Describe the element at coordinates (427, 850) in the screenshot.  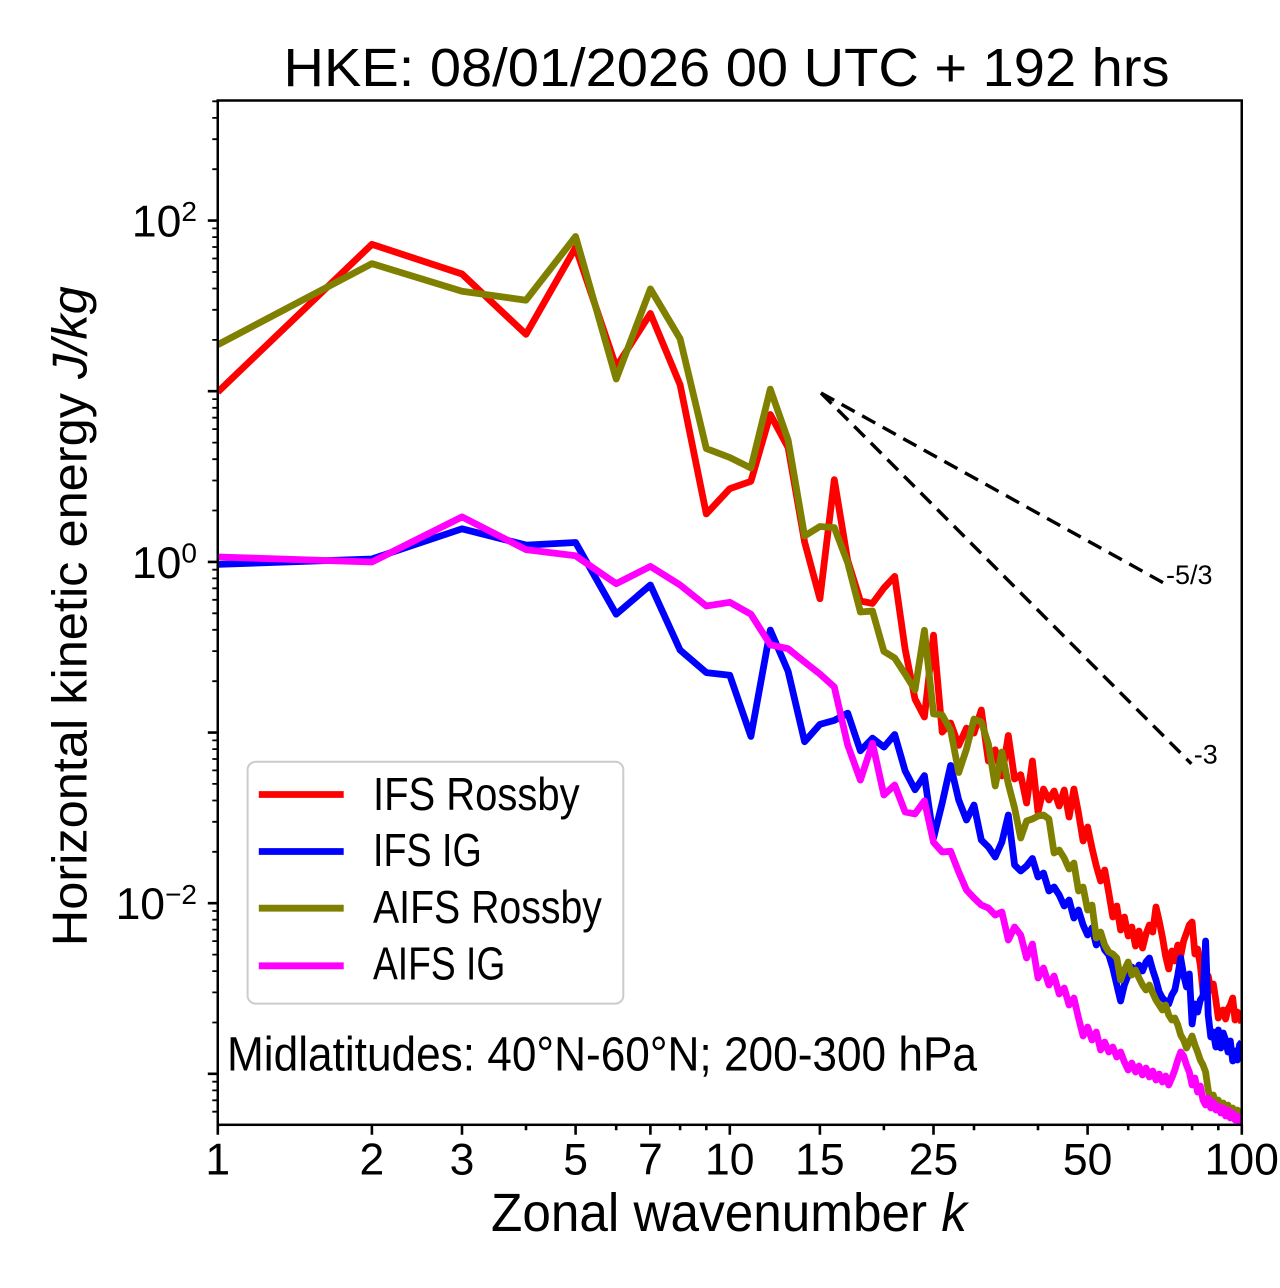
I see `svg-text: IFS IG` at that location.